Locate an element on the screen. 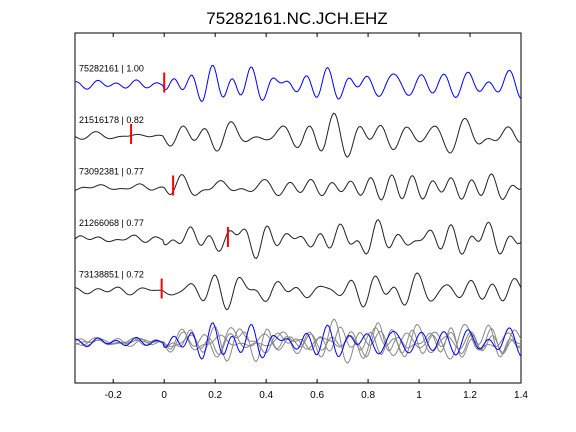  overlay-reference-trace is located at coordinates (298, 341).